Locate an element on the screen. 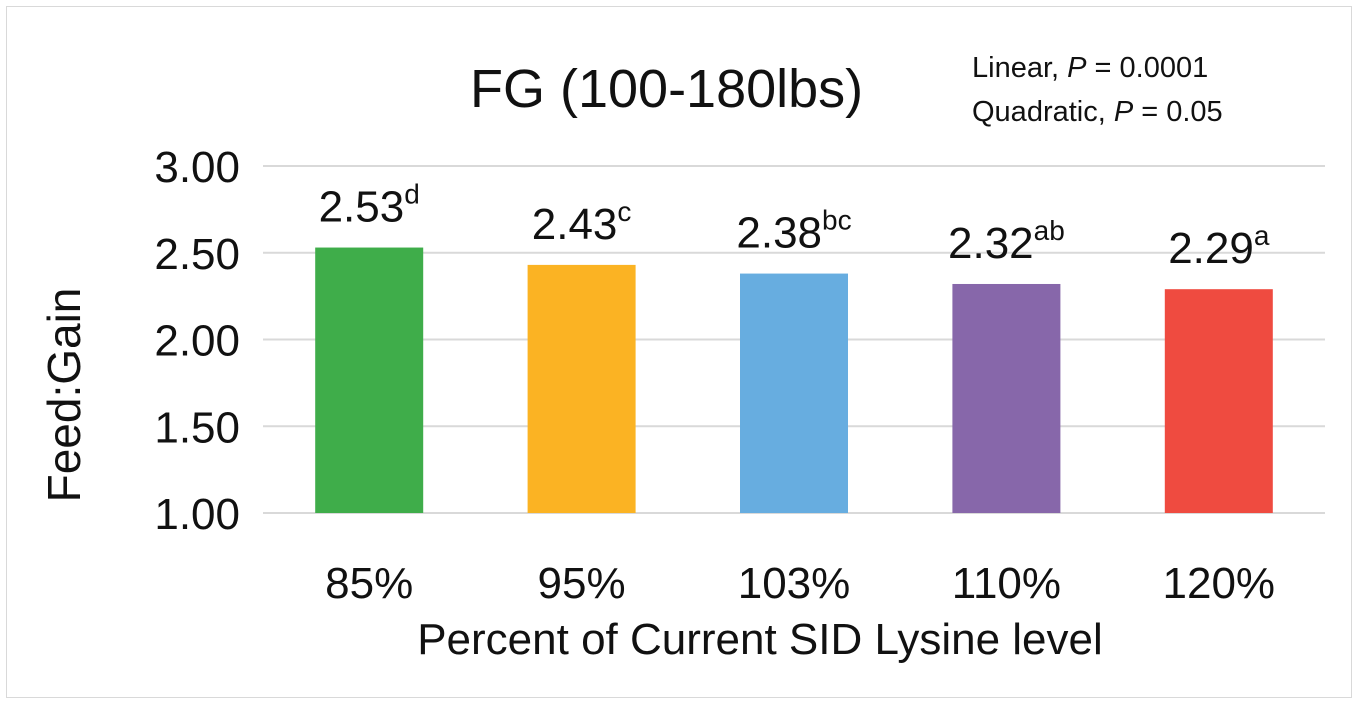  data-label-value: 2.29 is located at coordinates (1211, 248).